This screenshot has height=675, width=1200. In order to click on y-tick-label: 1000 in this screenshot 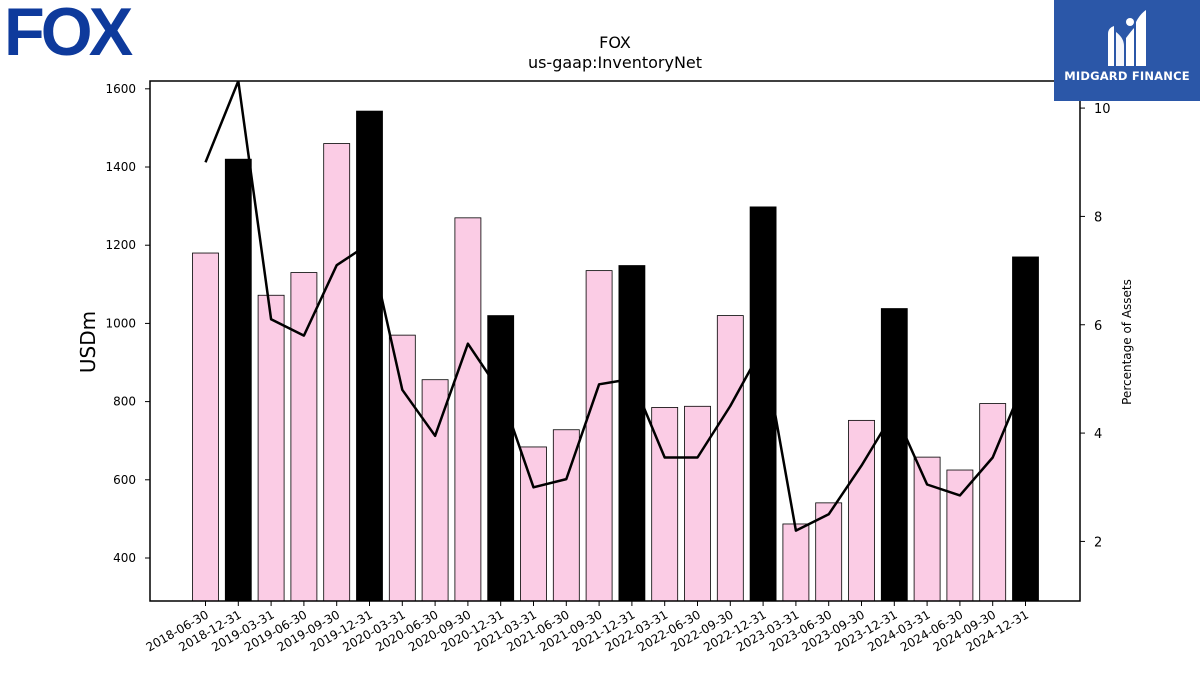, I will do `click(120, 323)`.